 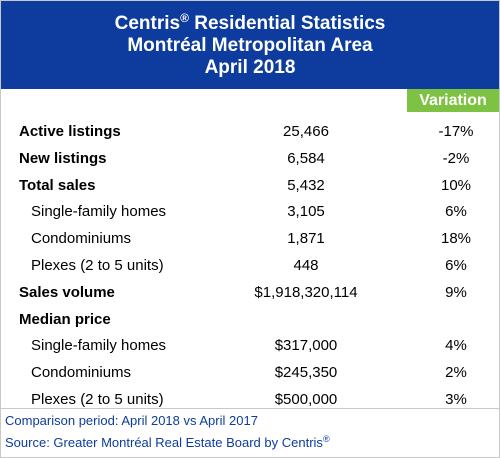 I want to click on row-variation: 10%, so click(x=456, y=185).